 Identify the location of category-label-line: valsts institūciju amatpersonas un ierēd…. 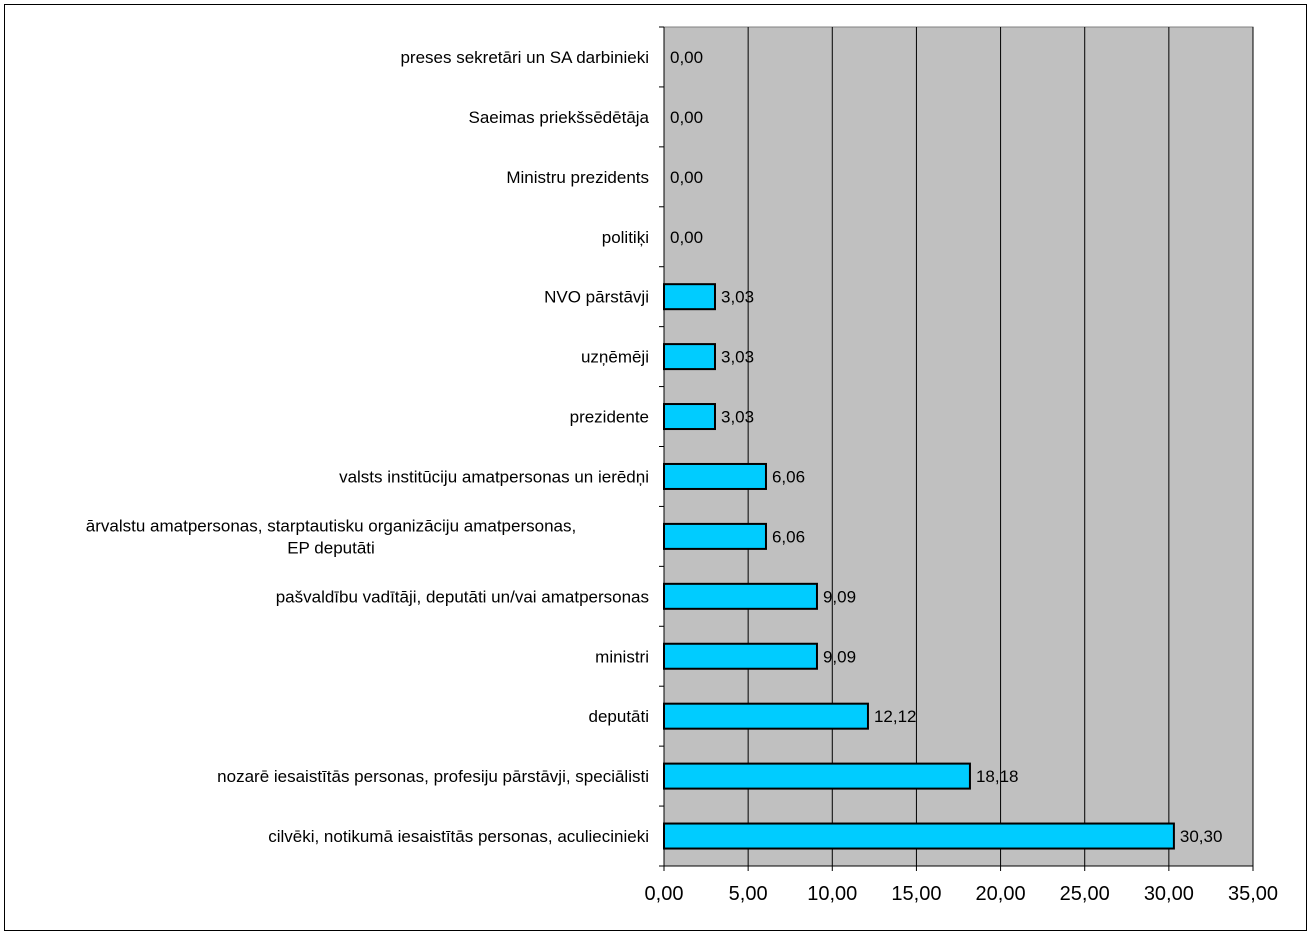
(494, 476).